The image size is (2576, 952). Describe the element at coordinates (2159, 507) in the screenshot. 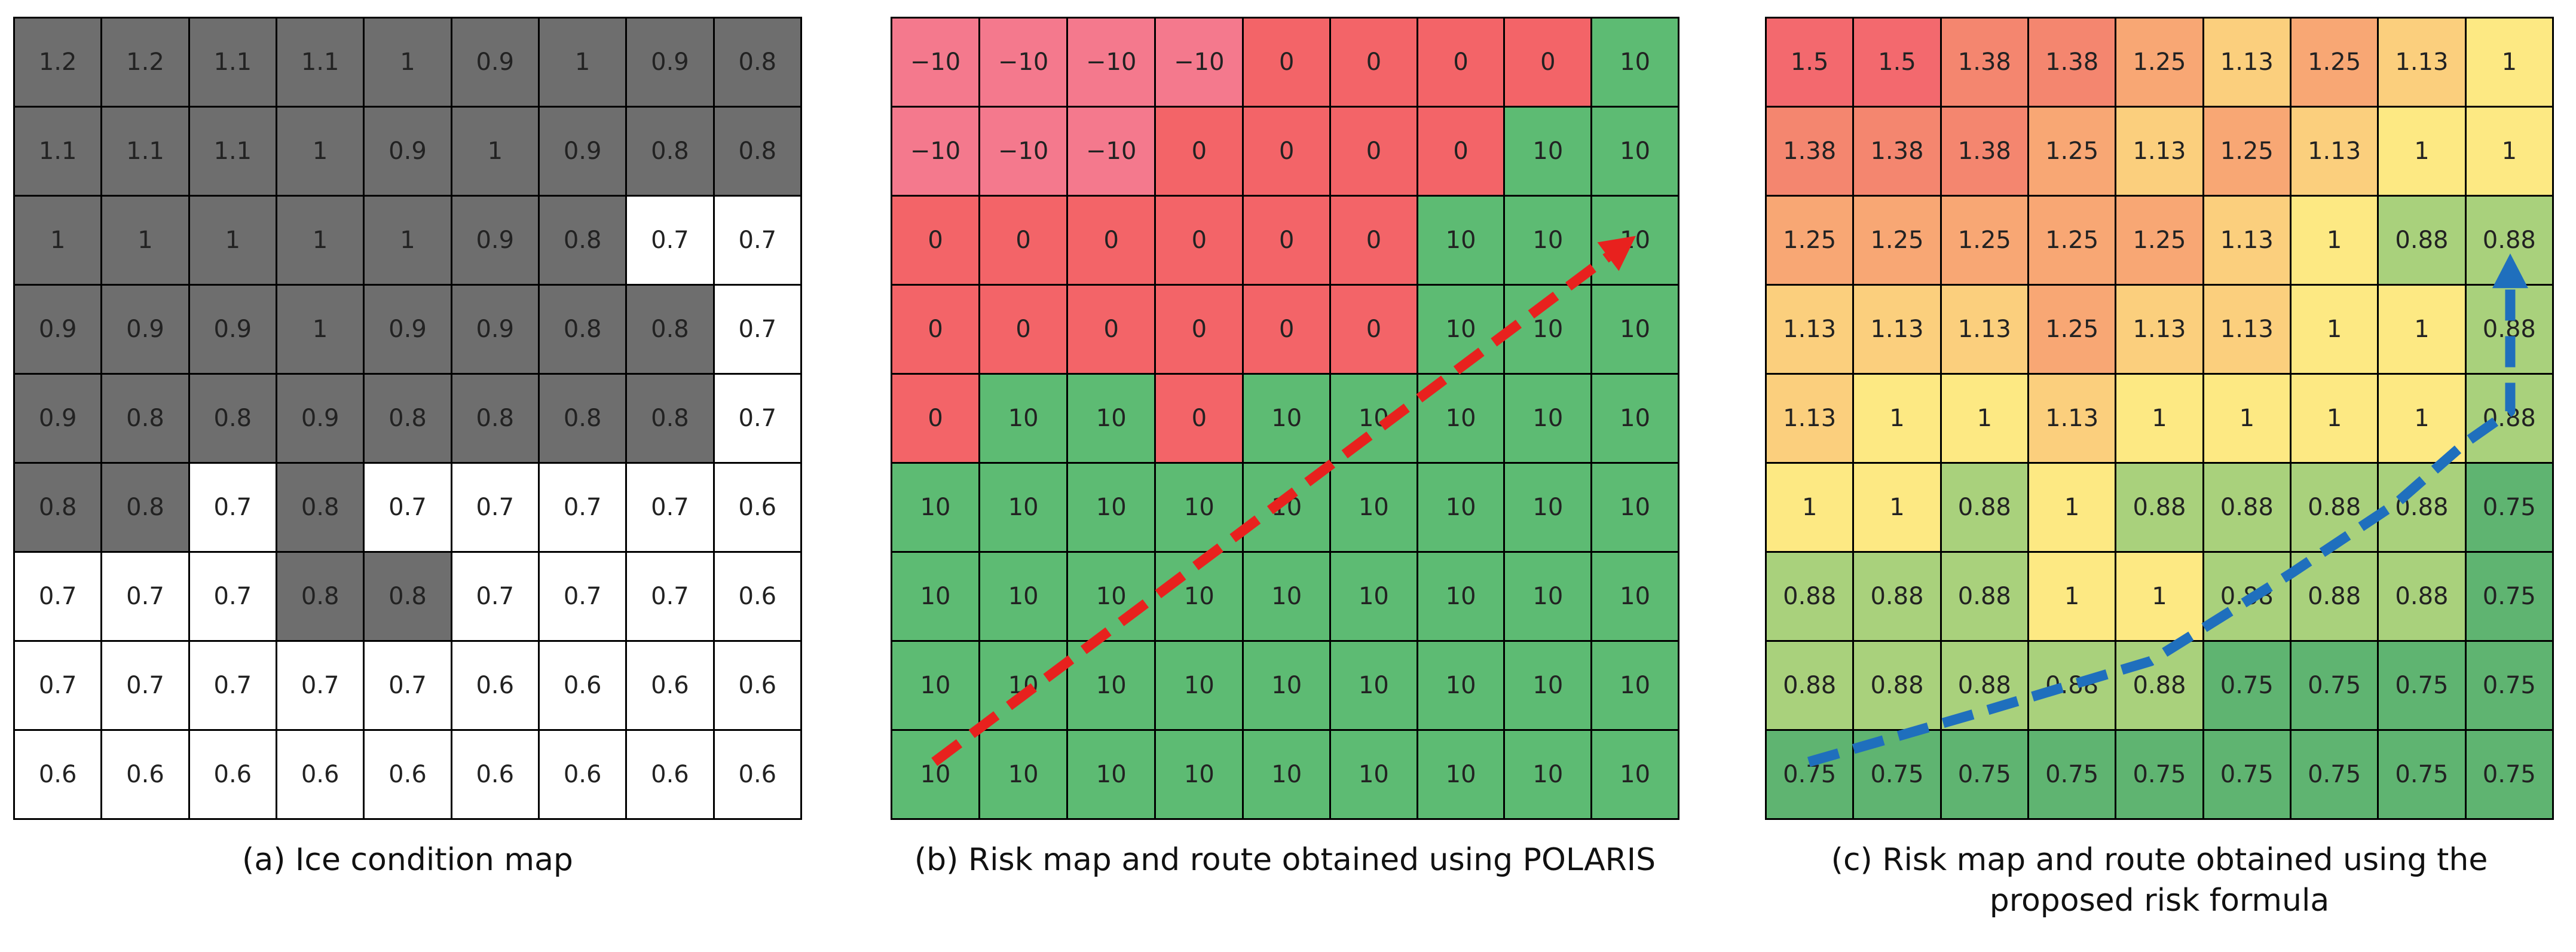

I see `grid-row: 1 1 0.88 1 0.88 0.88 0.88 0.88 0.75` at that location.